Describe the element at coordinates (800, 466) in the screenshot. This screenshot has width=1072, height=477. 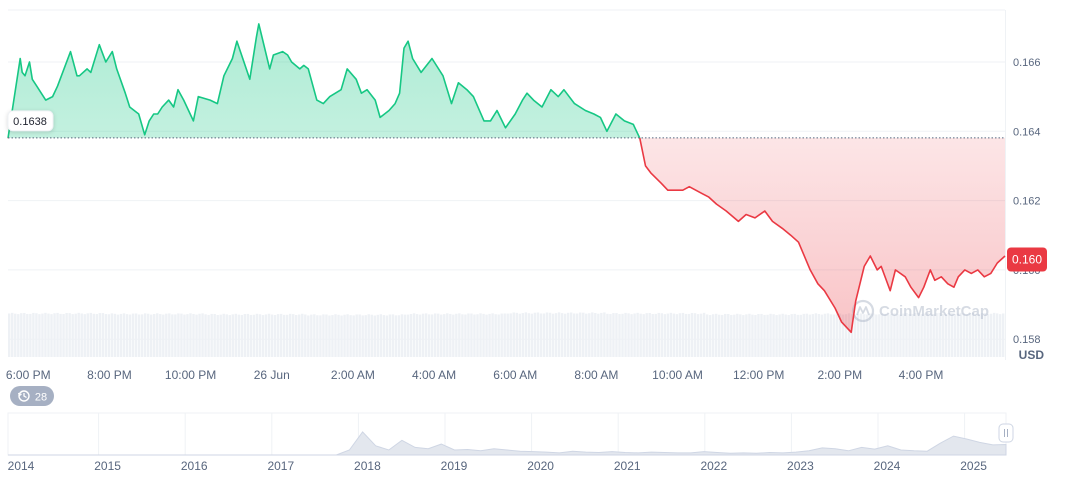
I see `navigator-year-label: 2023` at that location.